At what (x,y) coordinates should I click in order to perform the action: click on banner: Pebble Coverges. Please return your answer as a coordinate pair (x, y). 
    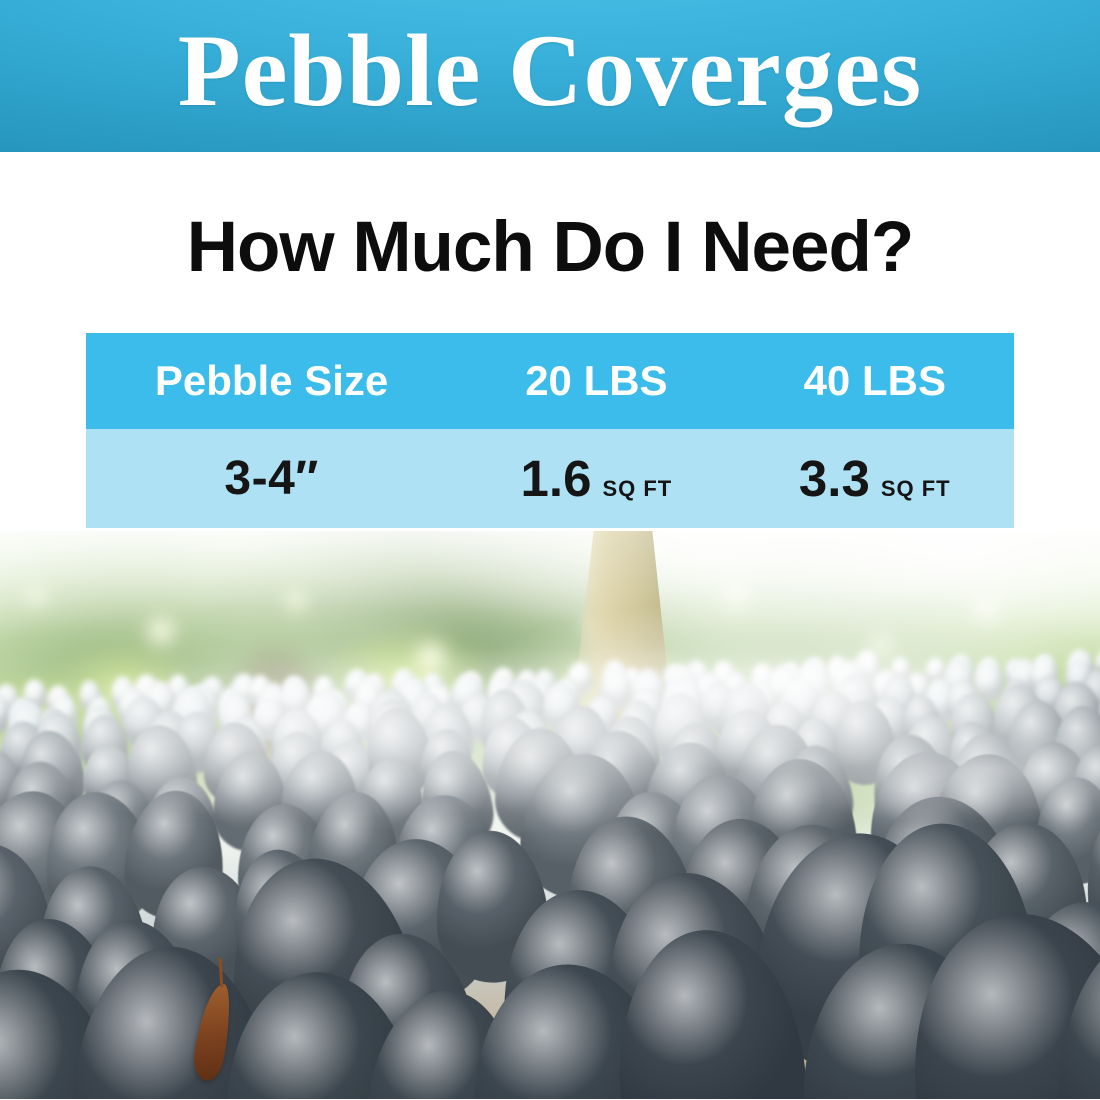
    Looking at the image, I should click on (550, 76).